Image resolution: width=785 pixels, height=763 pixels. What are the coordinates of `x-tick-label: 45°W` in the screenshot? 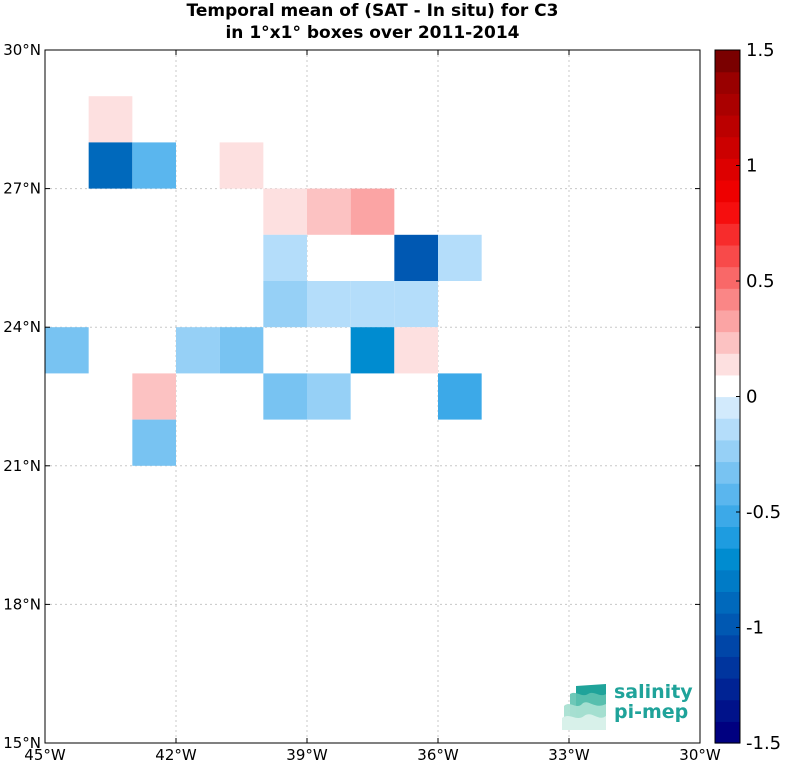 It's located at (45, 754).